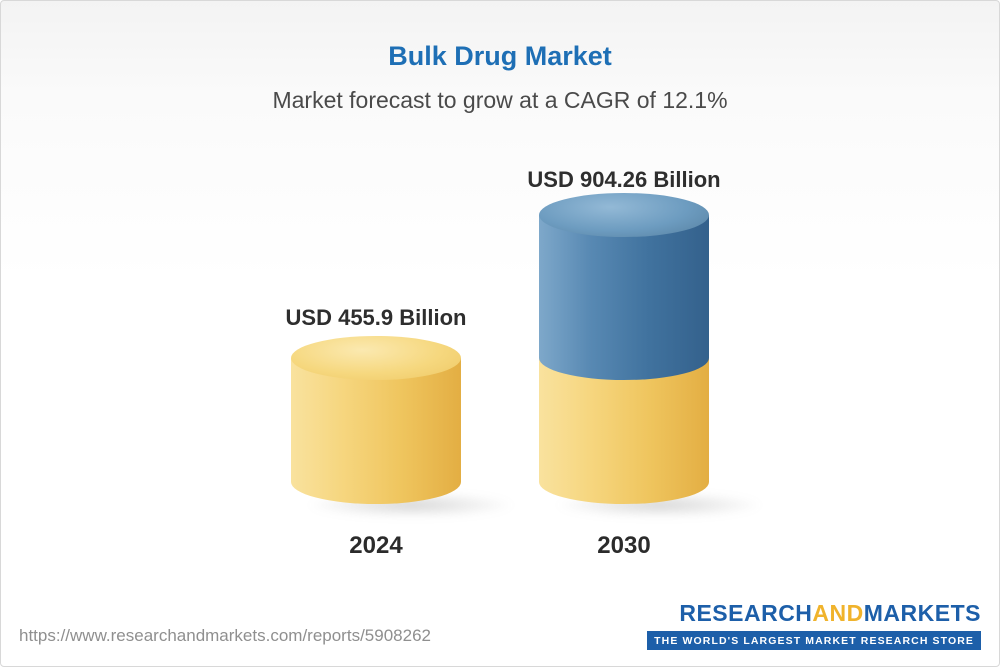 Image resolution: width=1000 pixels, height=667 pixels. I want to click on bar-2024-body, so click(376, 431).